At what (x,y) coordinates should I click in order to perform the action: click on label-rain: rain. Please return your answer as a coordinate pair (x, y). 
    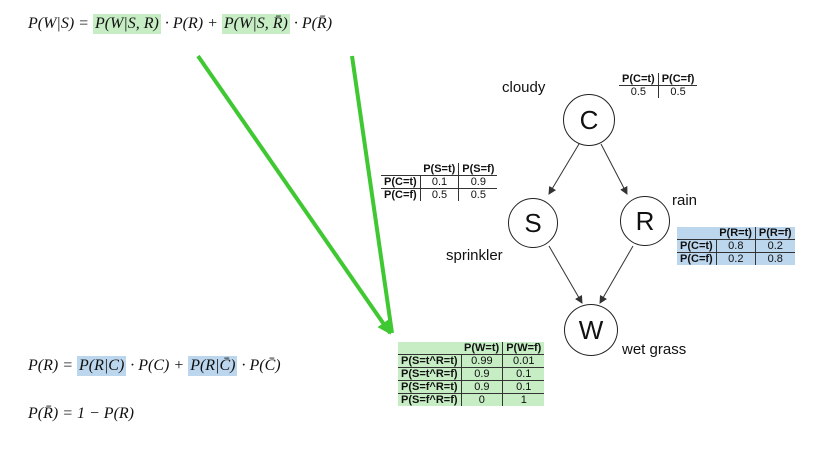
    Looking at the image, I should click on (685, 200).